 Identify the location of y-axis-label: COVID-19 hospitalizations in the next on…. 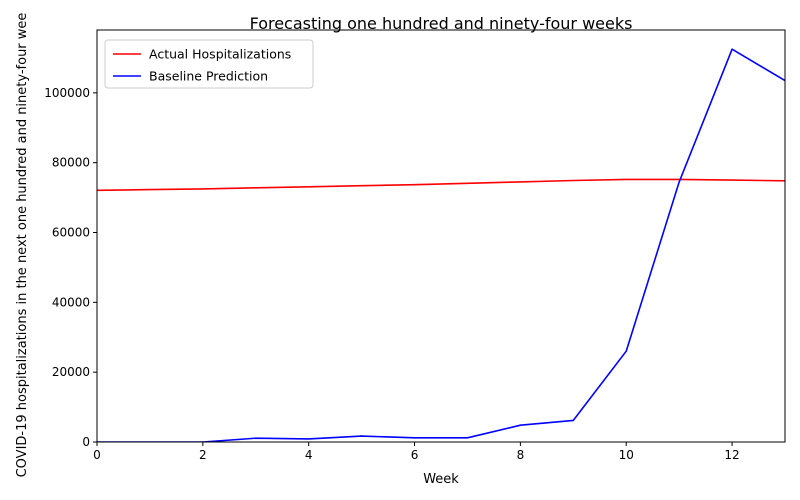
(22, 245).